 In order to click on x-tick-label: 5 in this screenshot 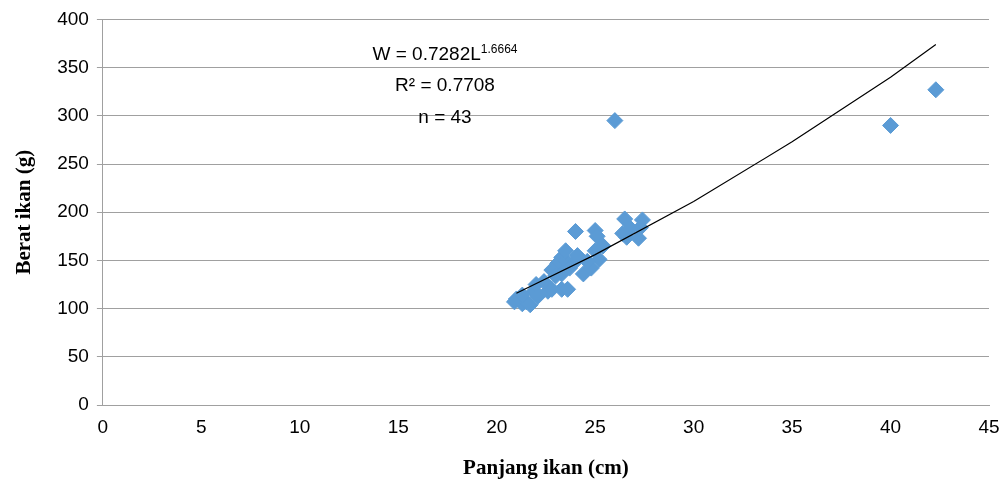, I will do `click(201, 426)`.